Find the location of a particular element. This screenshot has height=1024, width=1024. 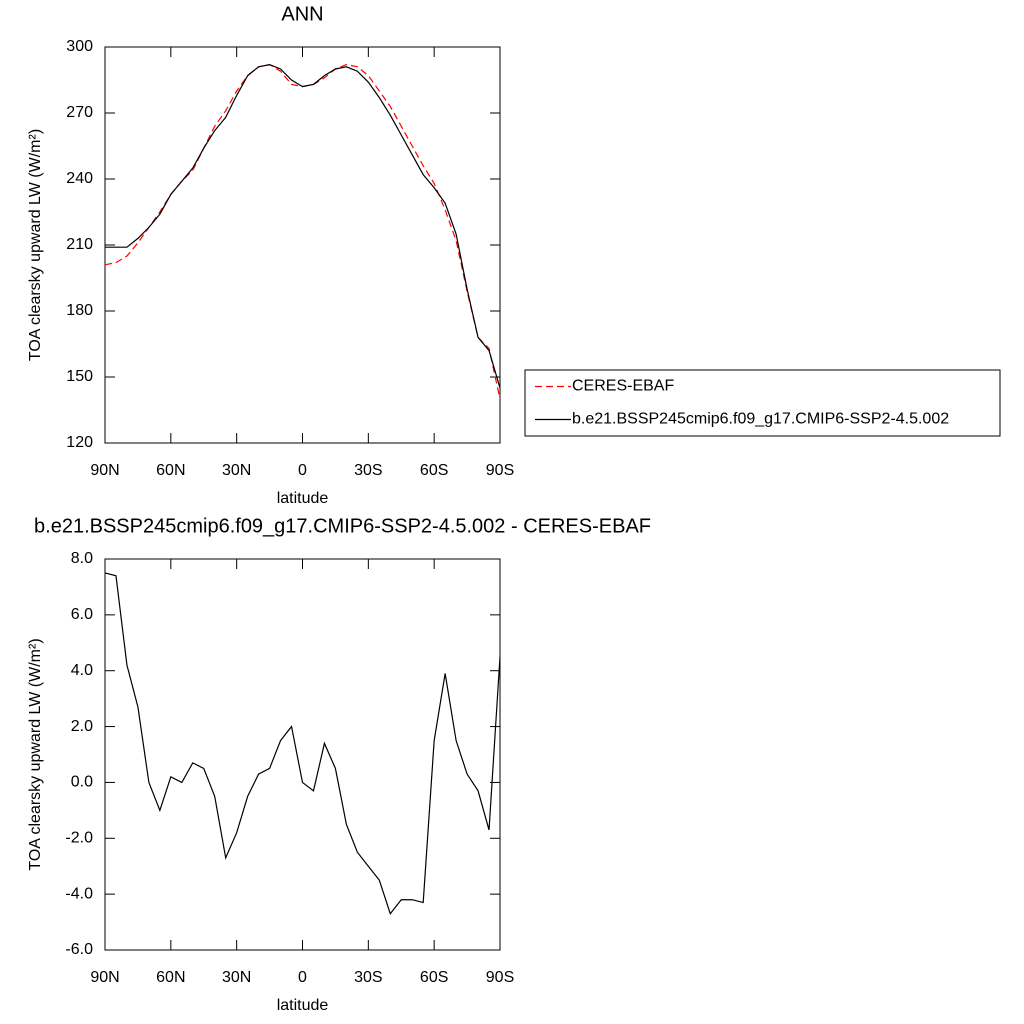

y-tick-label: 270 is located at coordinates (79, 112).